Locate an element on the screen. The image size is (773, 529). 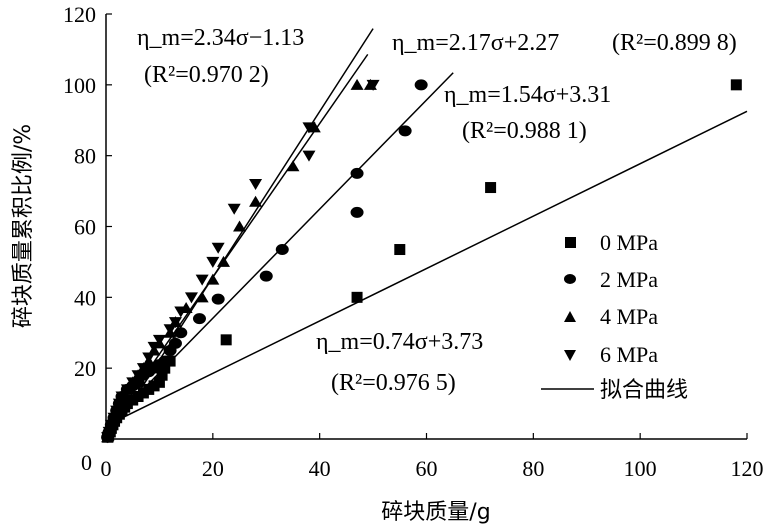
x-tick-label: 0 is located at coordinates (106, 468).